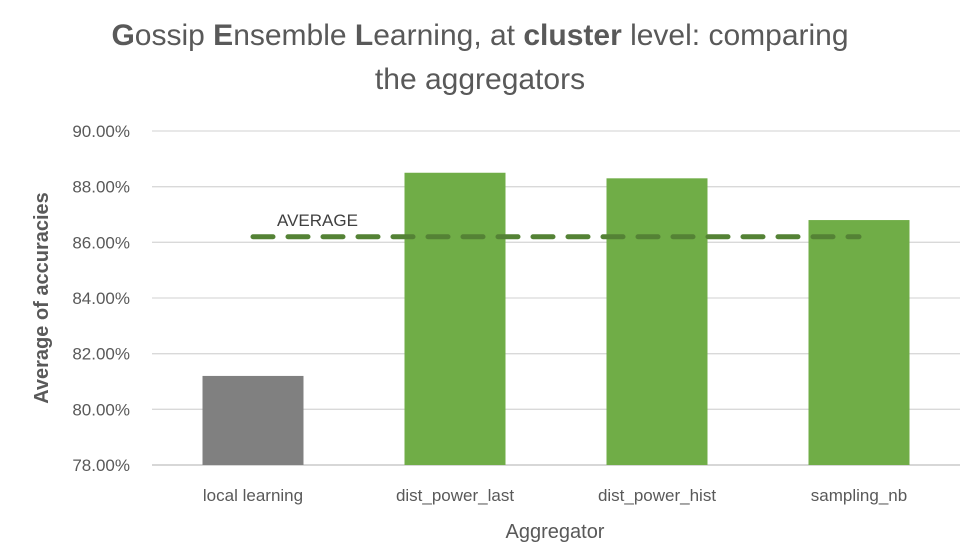  I want to click on x-tick-label: local learning, so click(253, 495).